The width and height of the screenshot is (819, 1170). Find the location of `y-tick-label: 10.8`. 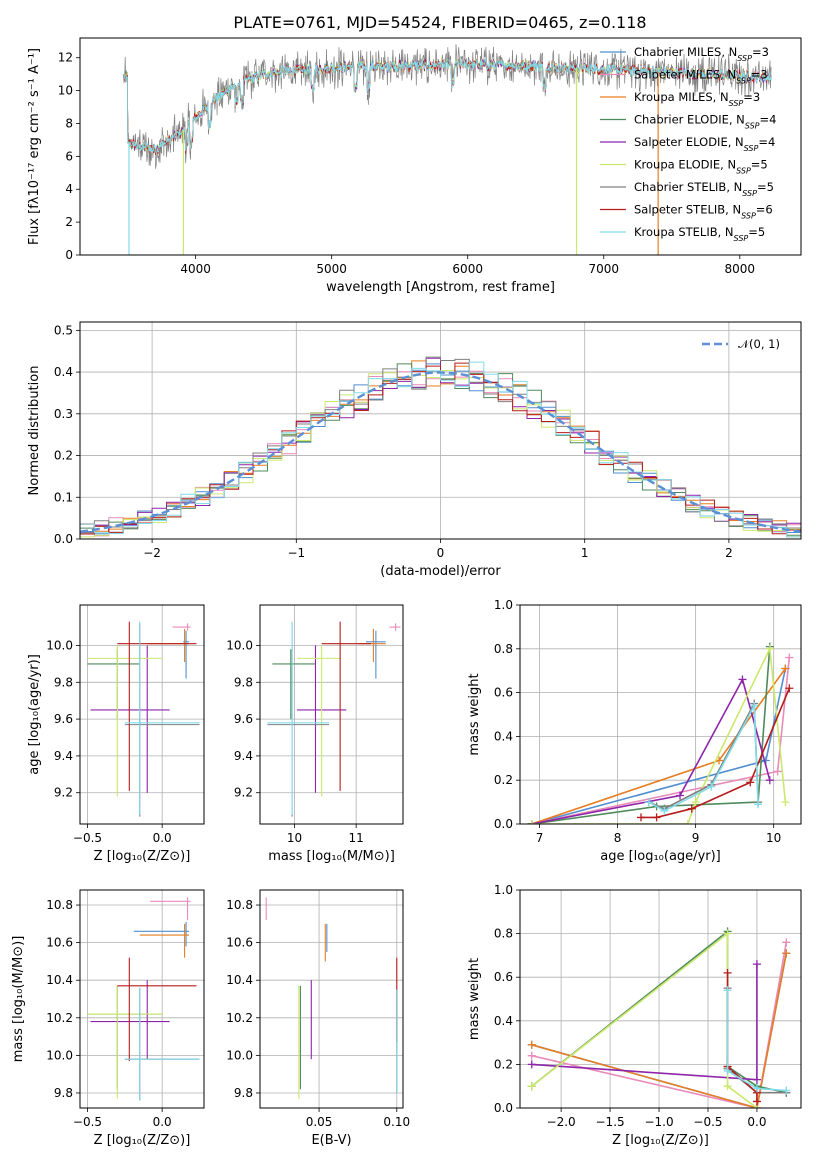

y-tick-label: 10.8 is located at coordinates (239, 905).